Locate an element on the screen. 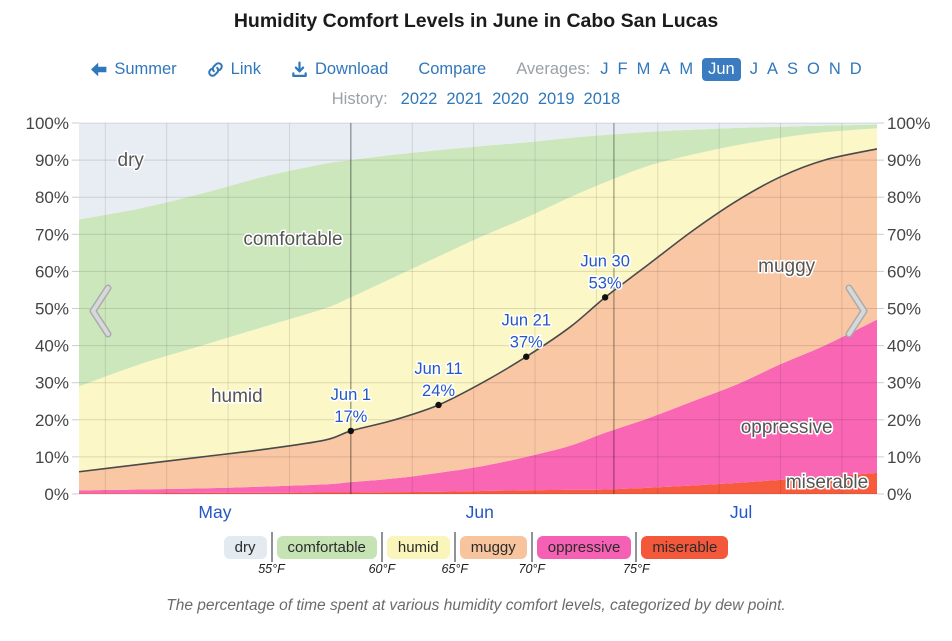 The height and width of the screenshot is (641, 952). annotation-date-jun-21: Jun 21 is located at coordinates (526, 321).